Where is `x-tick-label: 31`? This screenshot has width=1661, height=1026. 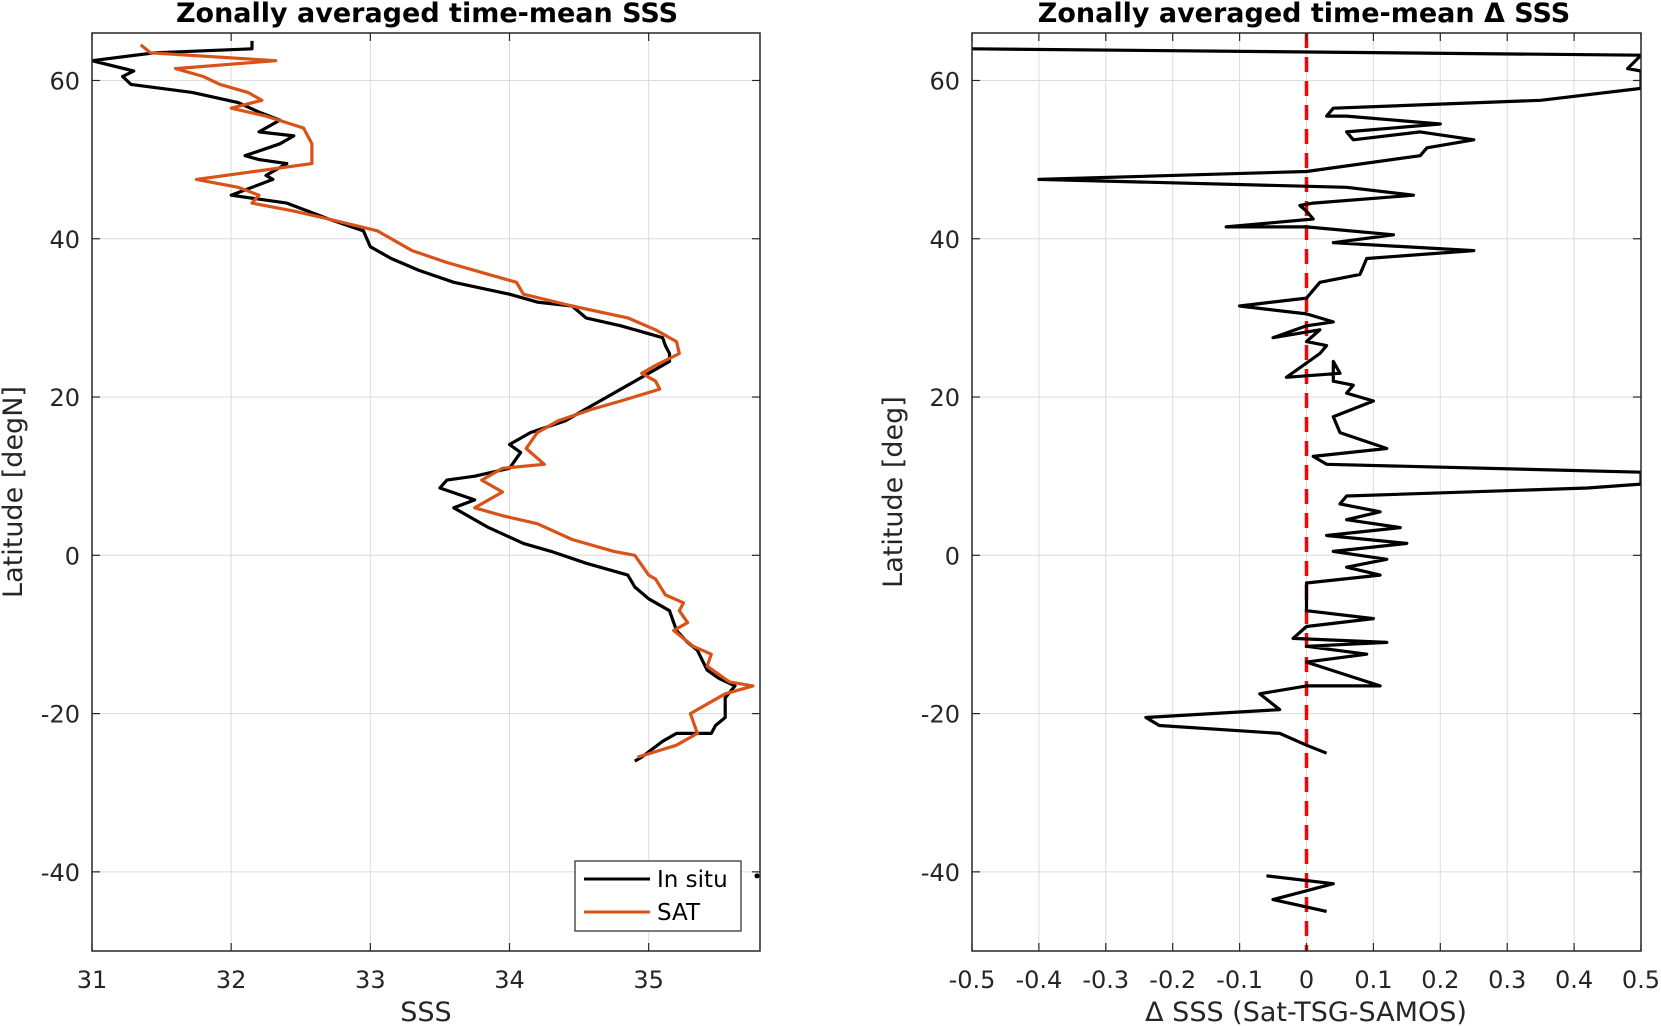 x-tick-label: 31 is located at coordinates (92, 980).